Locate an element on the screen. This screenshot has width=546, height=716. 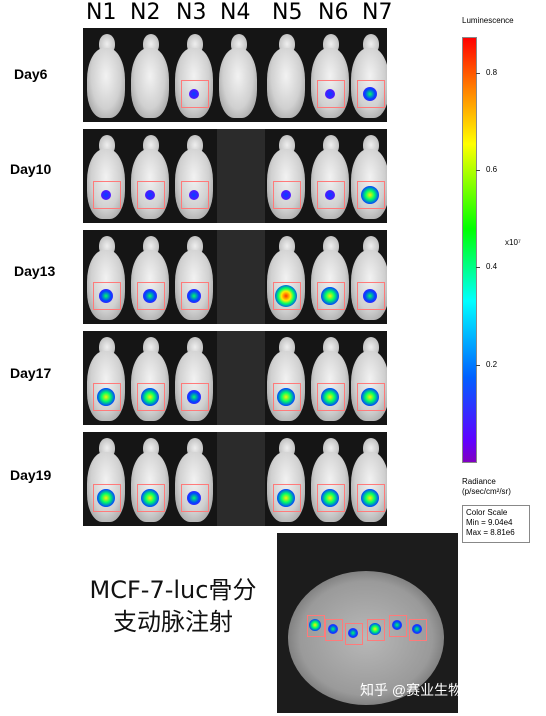
imaging-panel-day19 is located at coordinates (235, 479).